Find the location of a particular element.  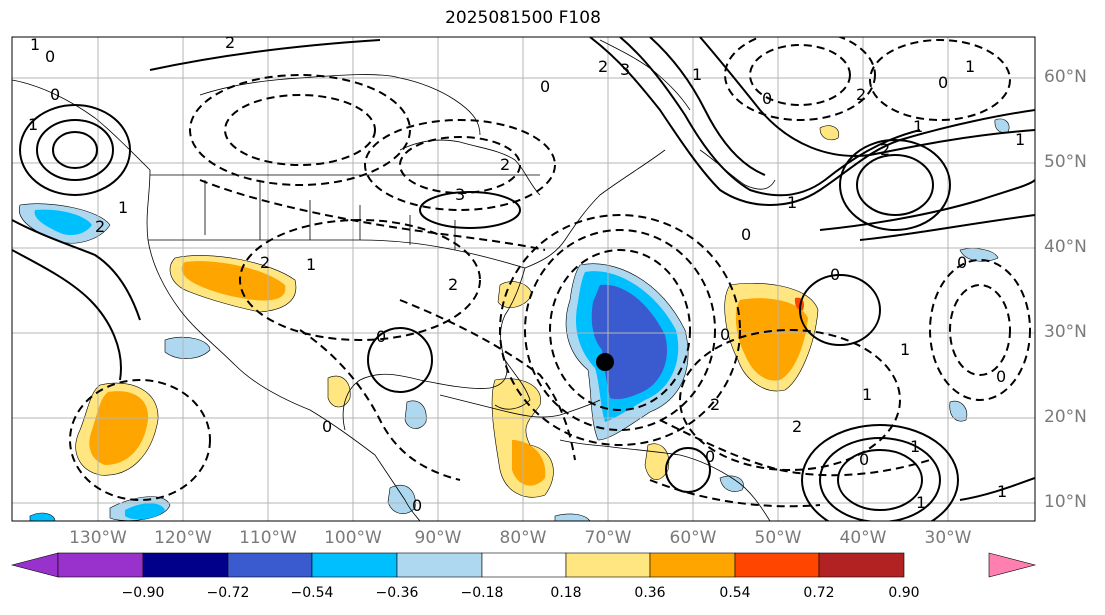

colorbar-tick: −0.18 is located at coordinates (482, 593).